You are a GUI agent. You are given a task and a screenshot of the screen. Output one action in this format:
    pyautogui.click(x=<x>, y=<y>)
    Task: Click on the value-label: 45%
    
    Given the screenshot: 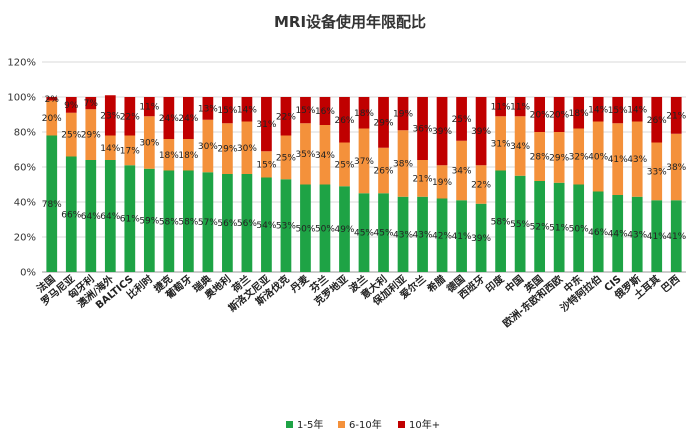 What is the action you would take?
    pyautogui.click(x=384, y=234)
    